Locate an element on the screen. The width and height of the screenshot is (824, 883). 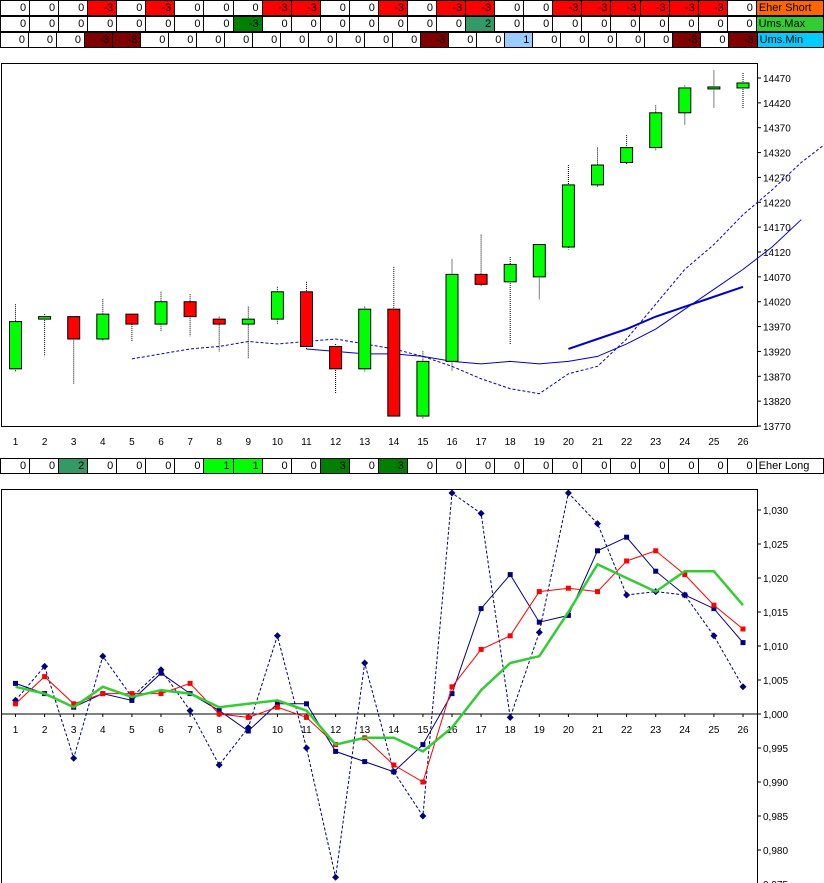
cell-long-9: 1 is located at coordinates (247, 466).